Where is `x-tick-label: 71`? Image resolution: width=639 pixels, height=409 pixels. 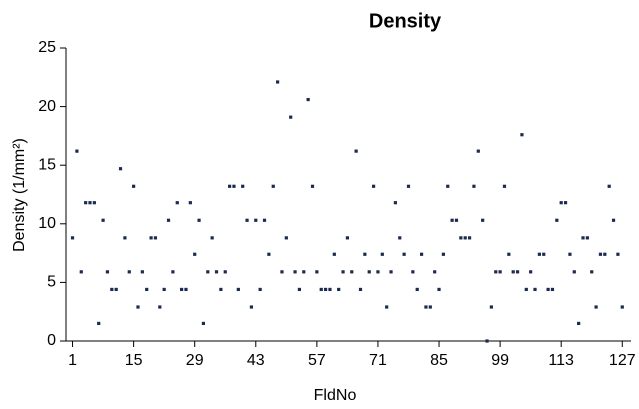
x-tick-label: 71 is located at coordinates (378, 360).